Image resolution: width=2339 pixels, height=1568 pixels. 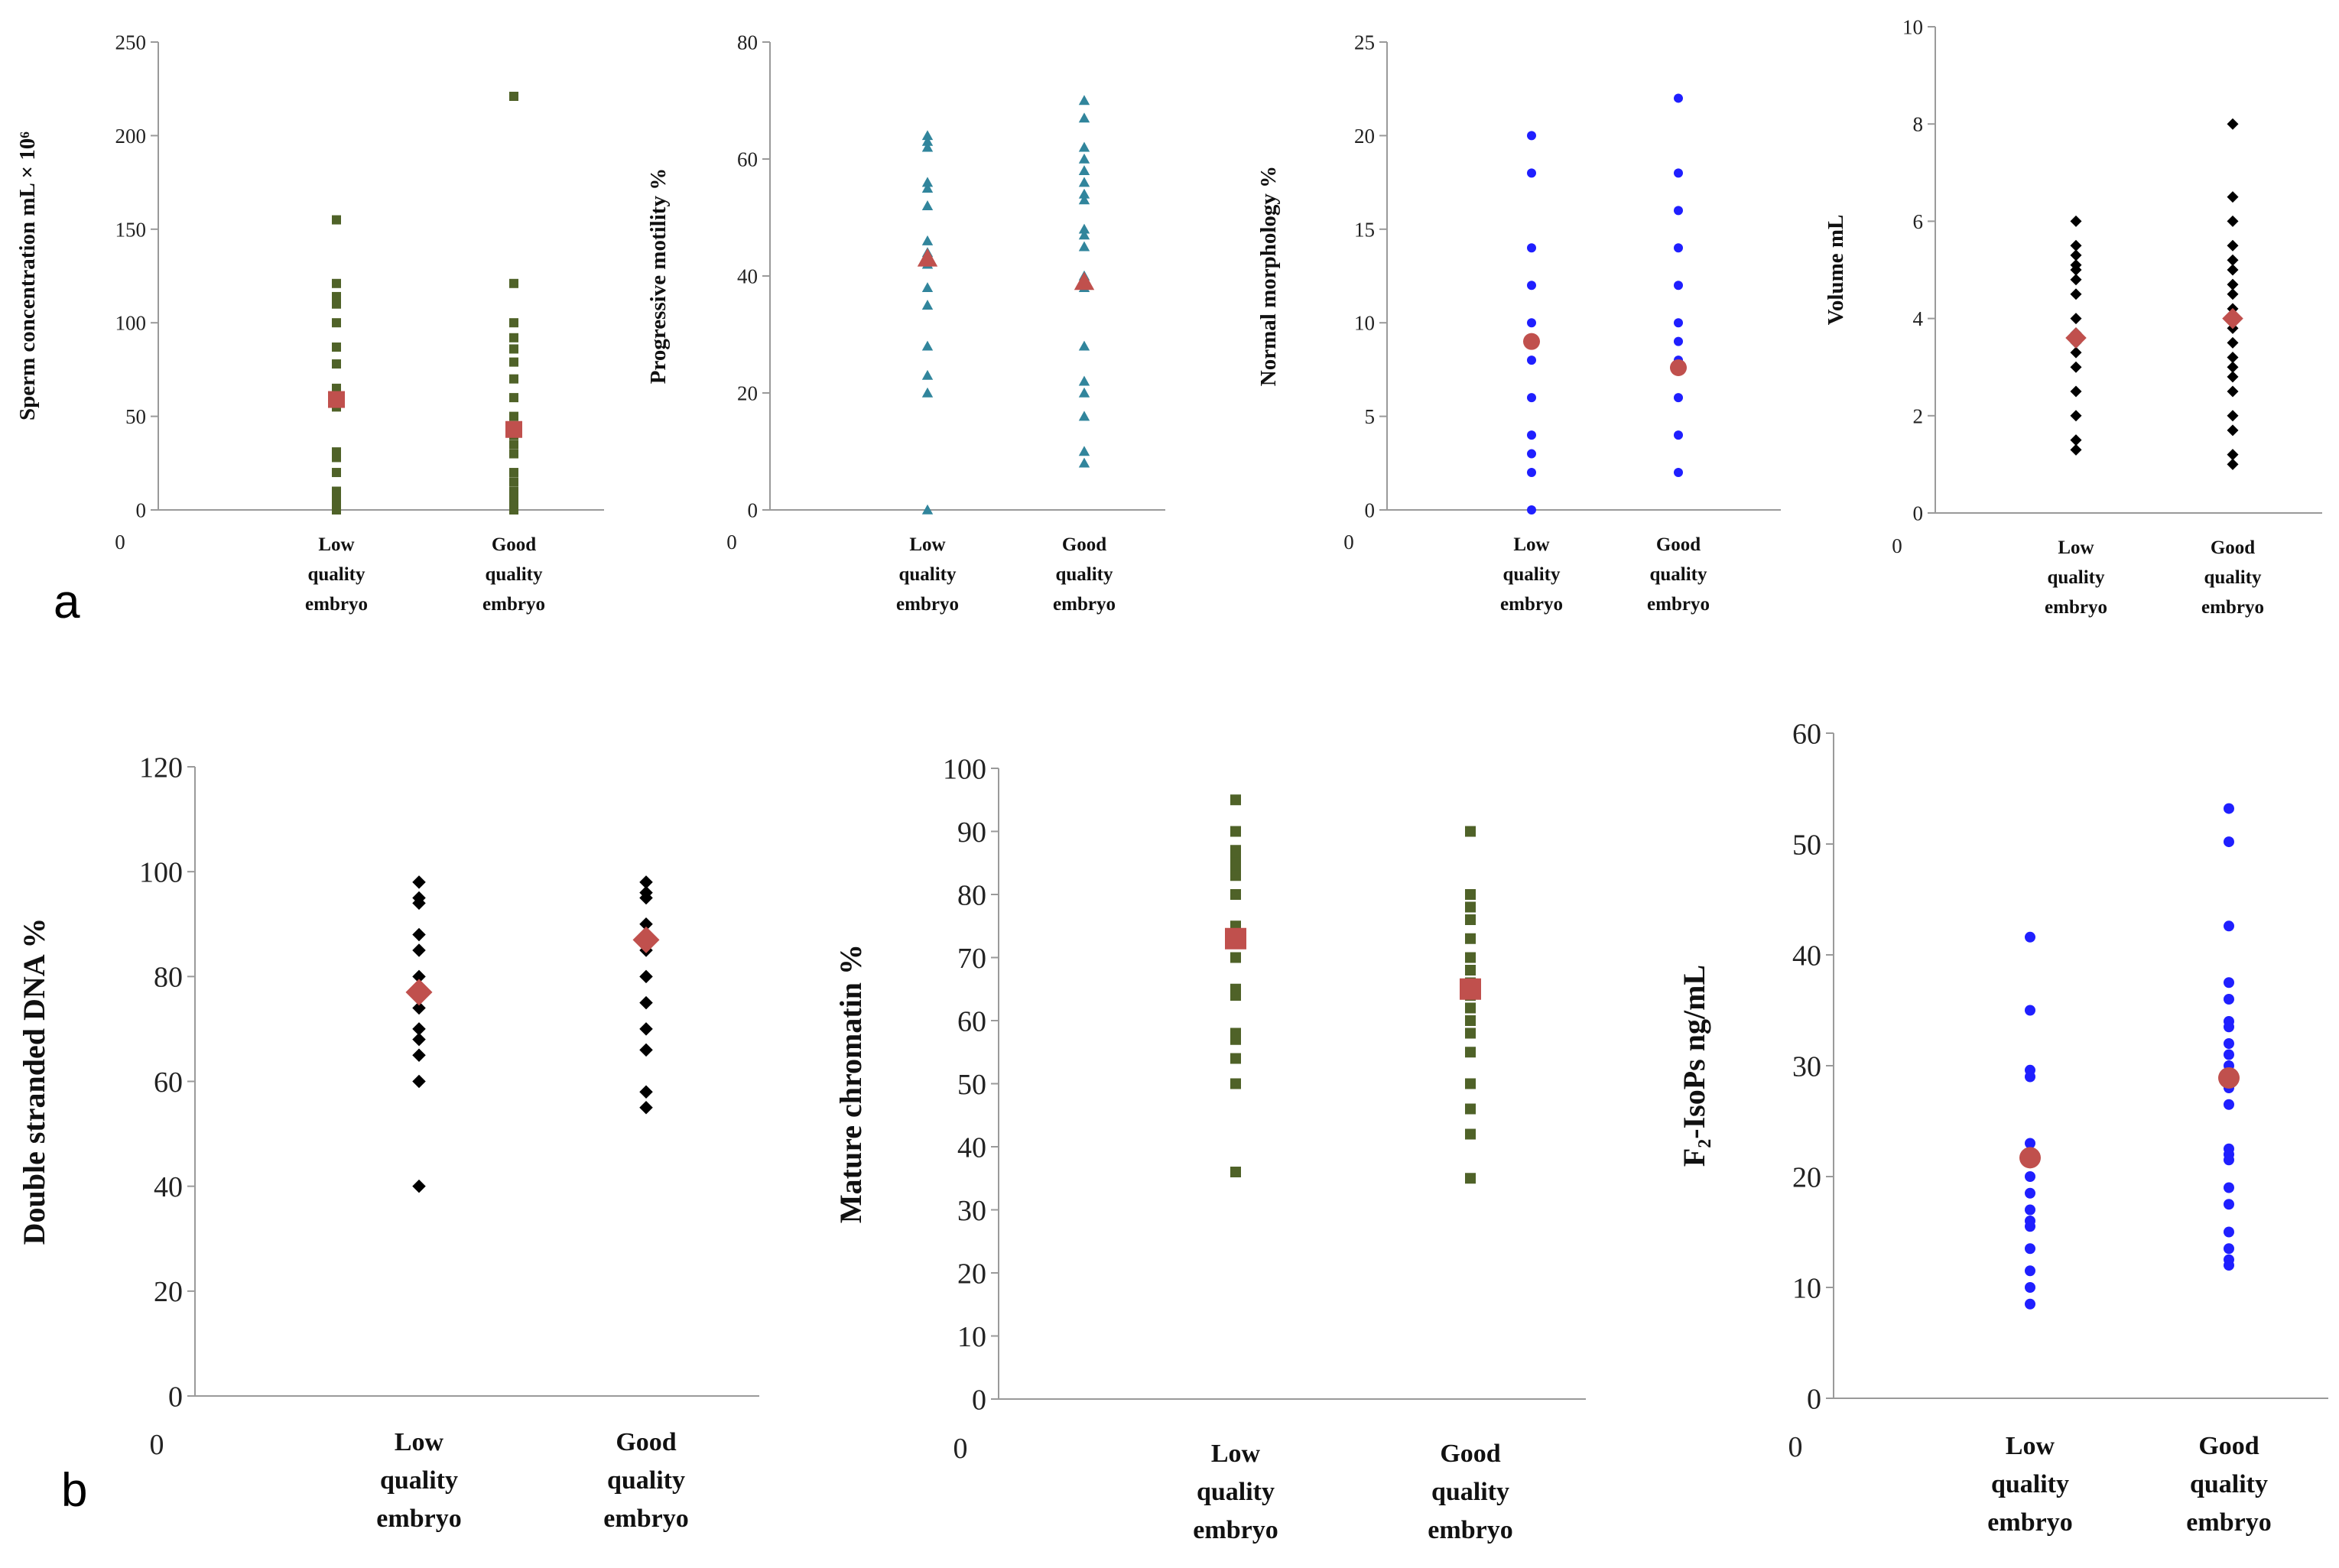 What do you see at coordinates (1694, 1066) in the screenshot?
I see `y-axis-title: F₂-IsoPs ng/mL` at bounding box center [1694, 1066].